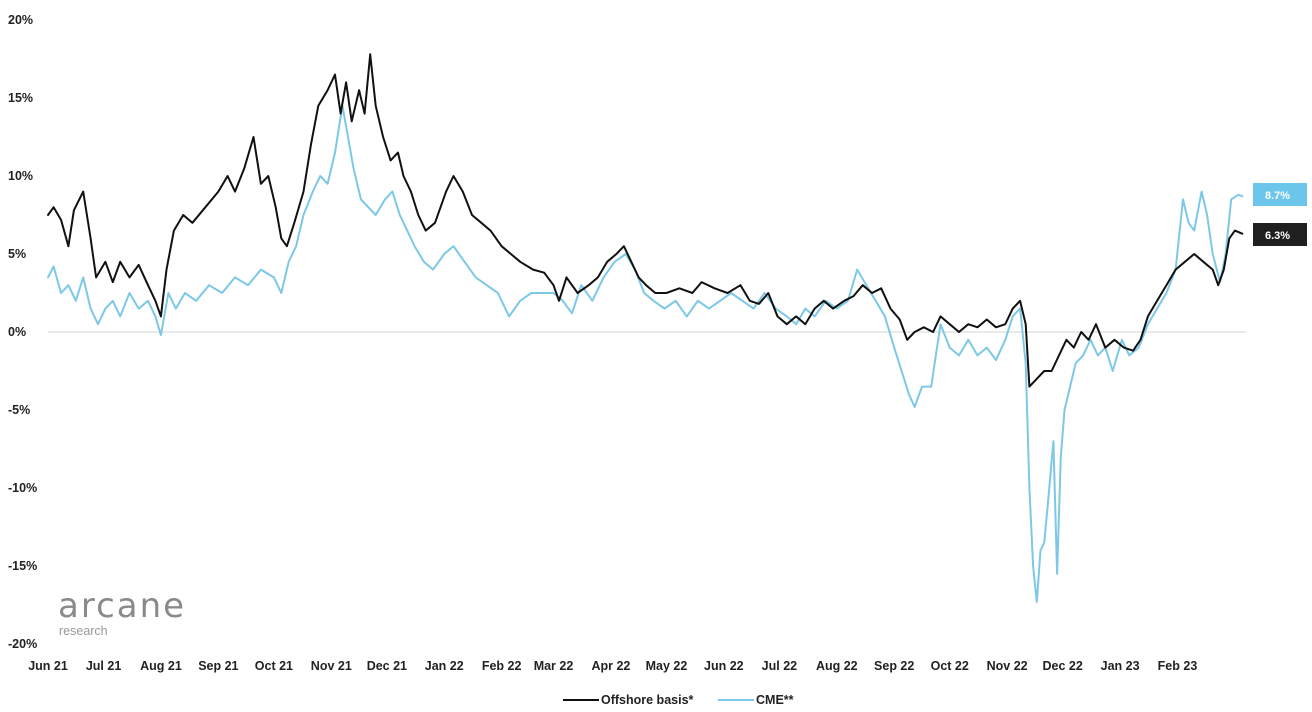 This screenshot has width=1312, height=712. What do you see at coordinates (161, 666) in the screenshot?
I see `x-tick-label: Aug 21` at bounding box center [161, 666].